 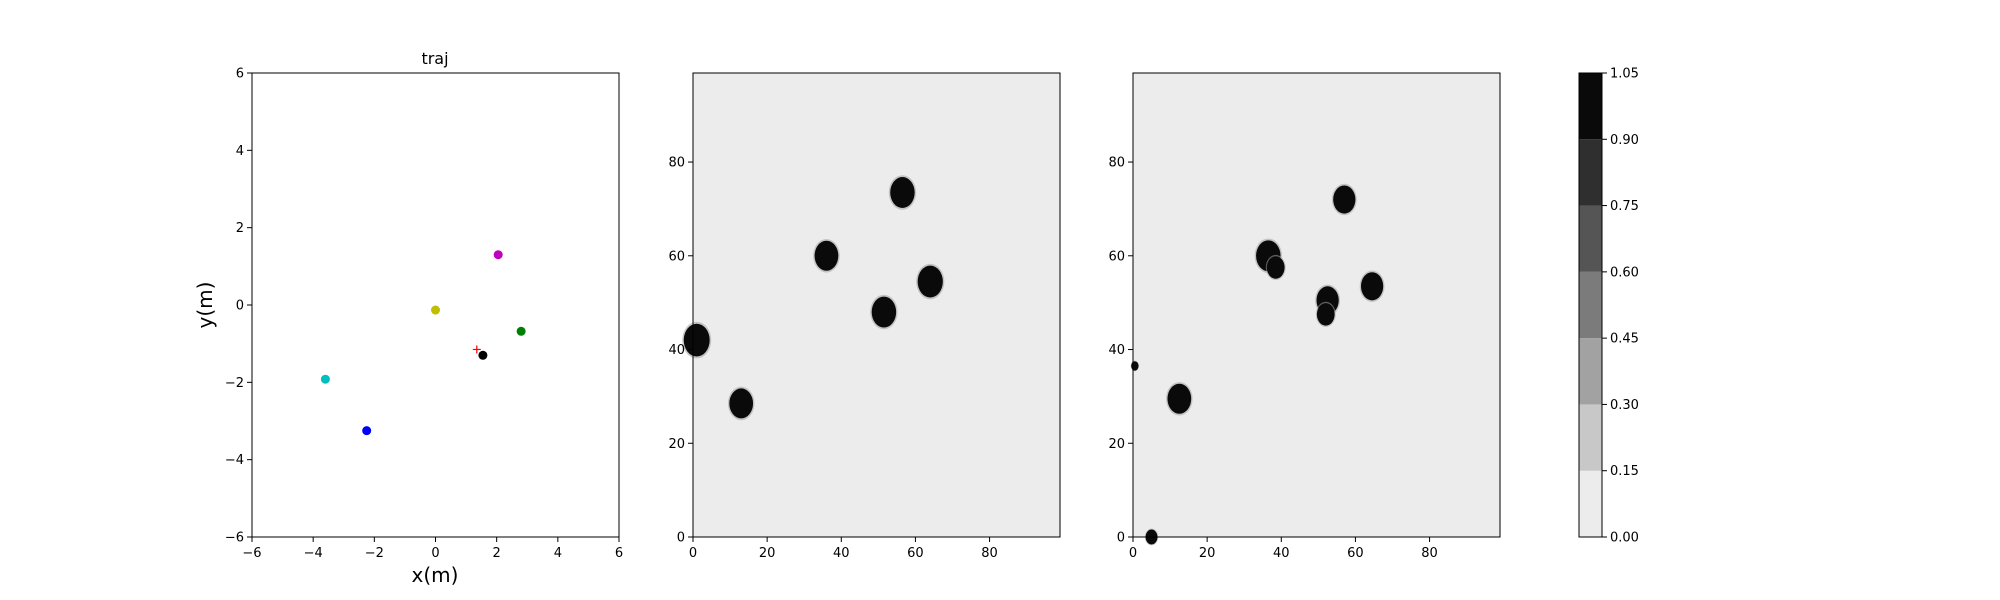 I want to click on heatmap-1-xtick-label: 0, so click(x=693, y=553).